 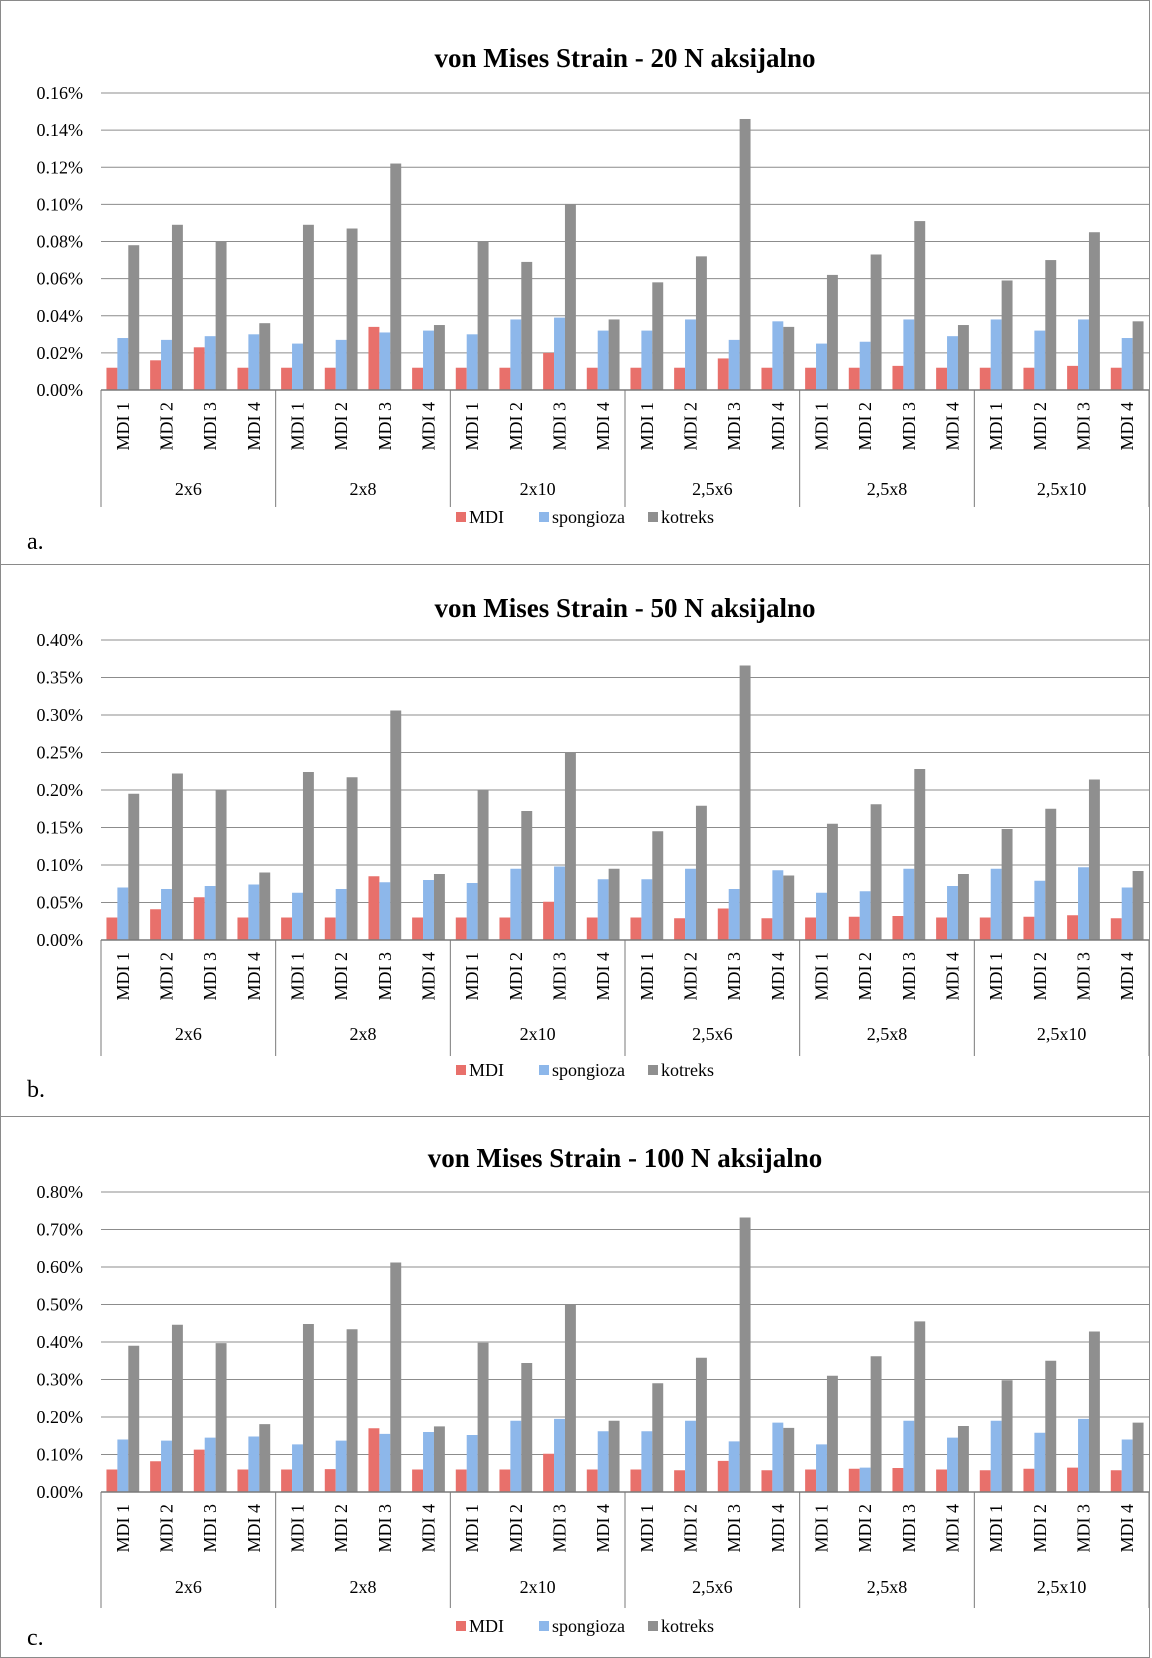 I want to click on legend-swatch-spongioza, so click(x=544, y=1626).